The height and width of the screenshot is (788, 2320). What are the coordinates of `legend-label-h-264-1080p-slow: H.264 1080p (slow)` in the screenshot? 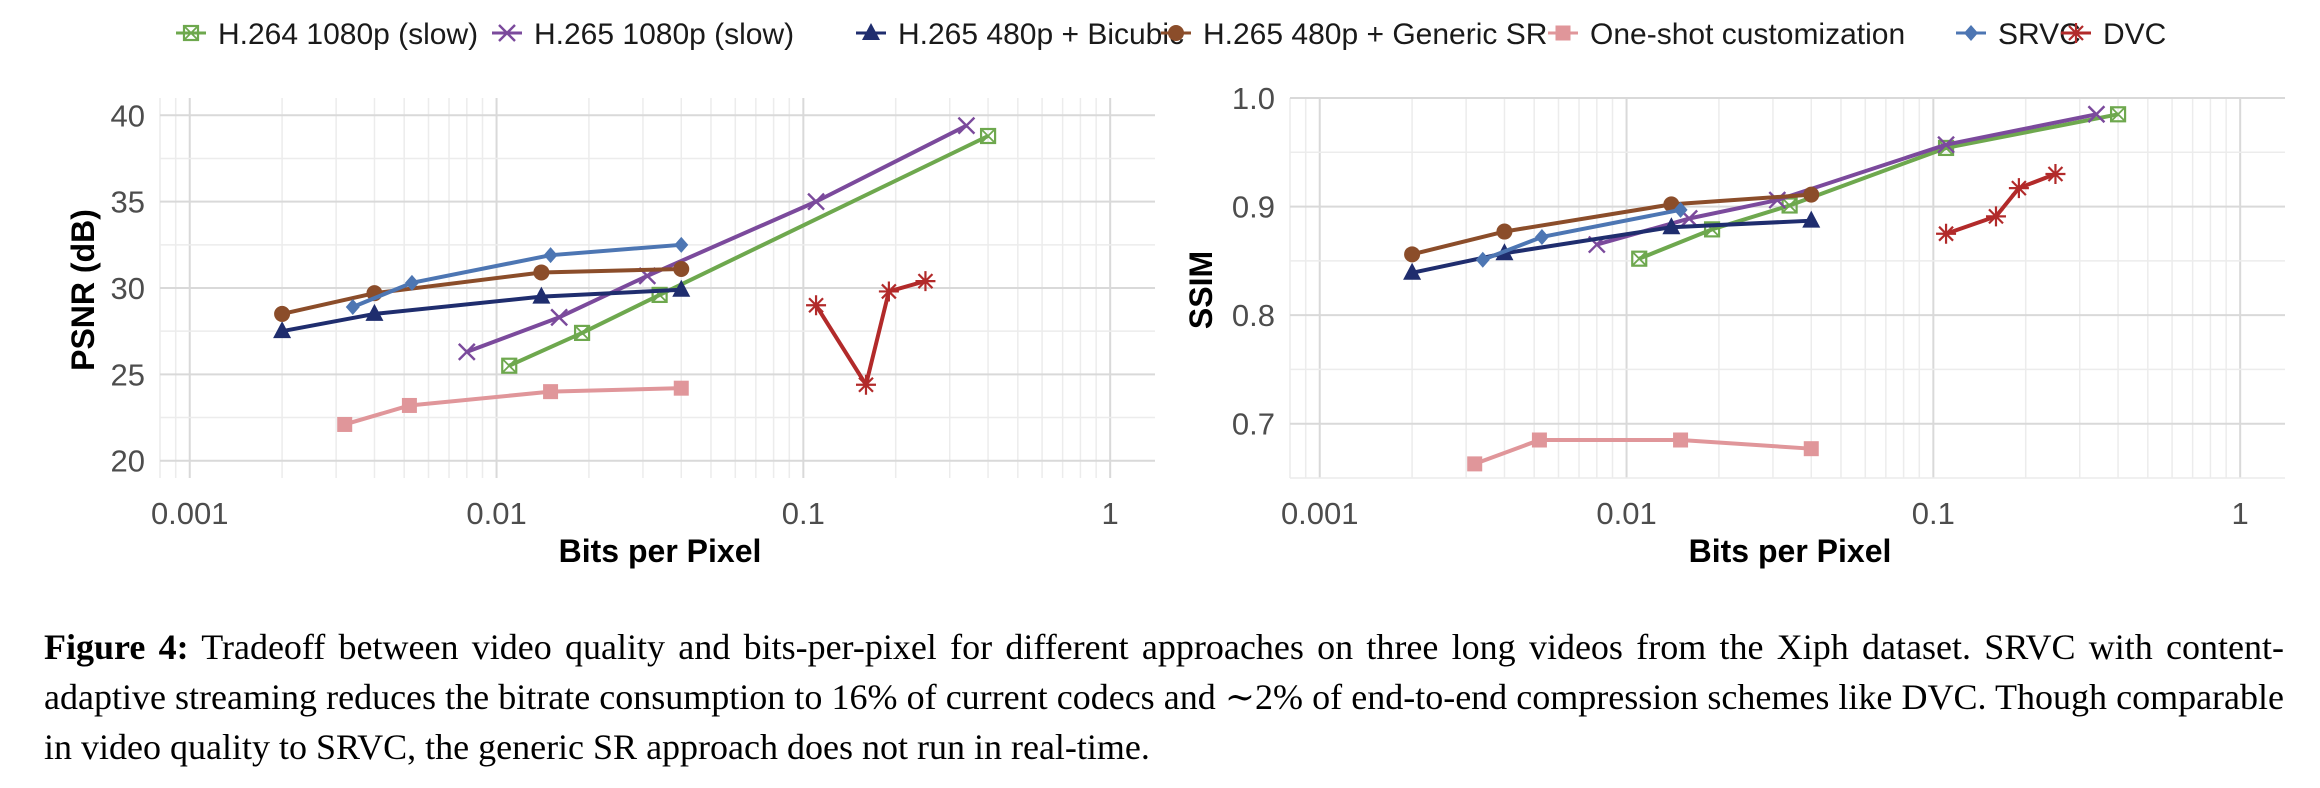 It's located at (348, 34).